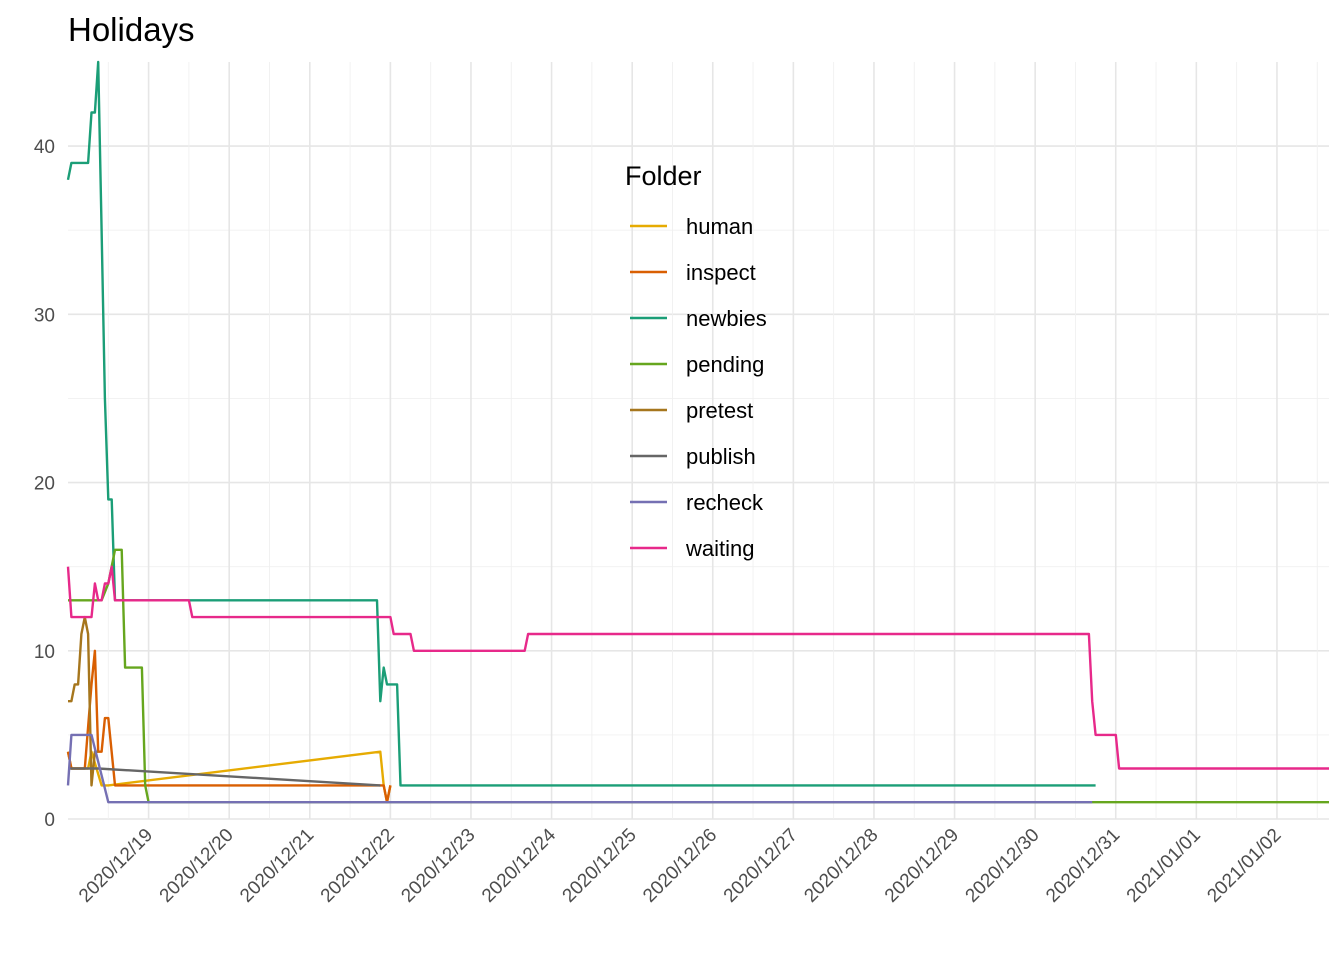  What do you see at coordinates (83, 701) in the screenshot?
I see `series-line-pretest` at bounding box center [83, 701].